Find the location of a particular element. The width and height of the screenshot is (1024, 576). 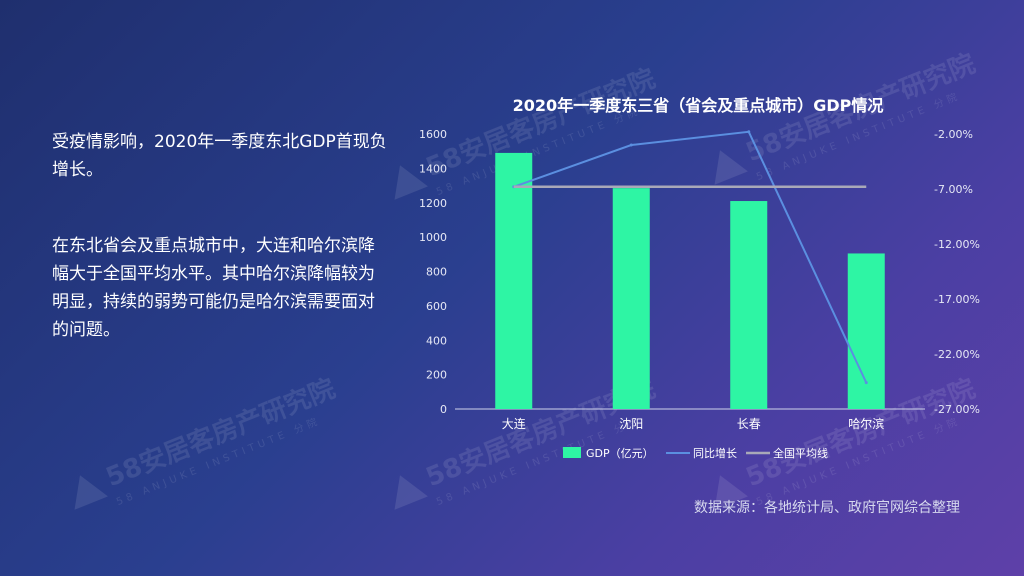

x-tick-label: 长春 is located at coordinates (749, 424).